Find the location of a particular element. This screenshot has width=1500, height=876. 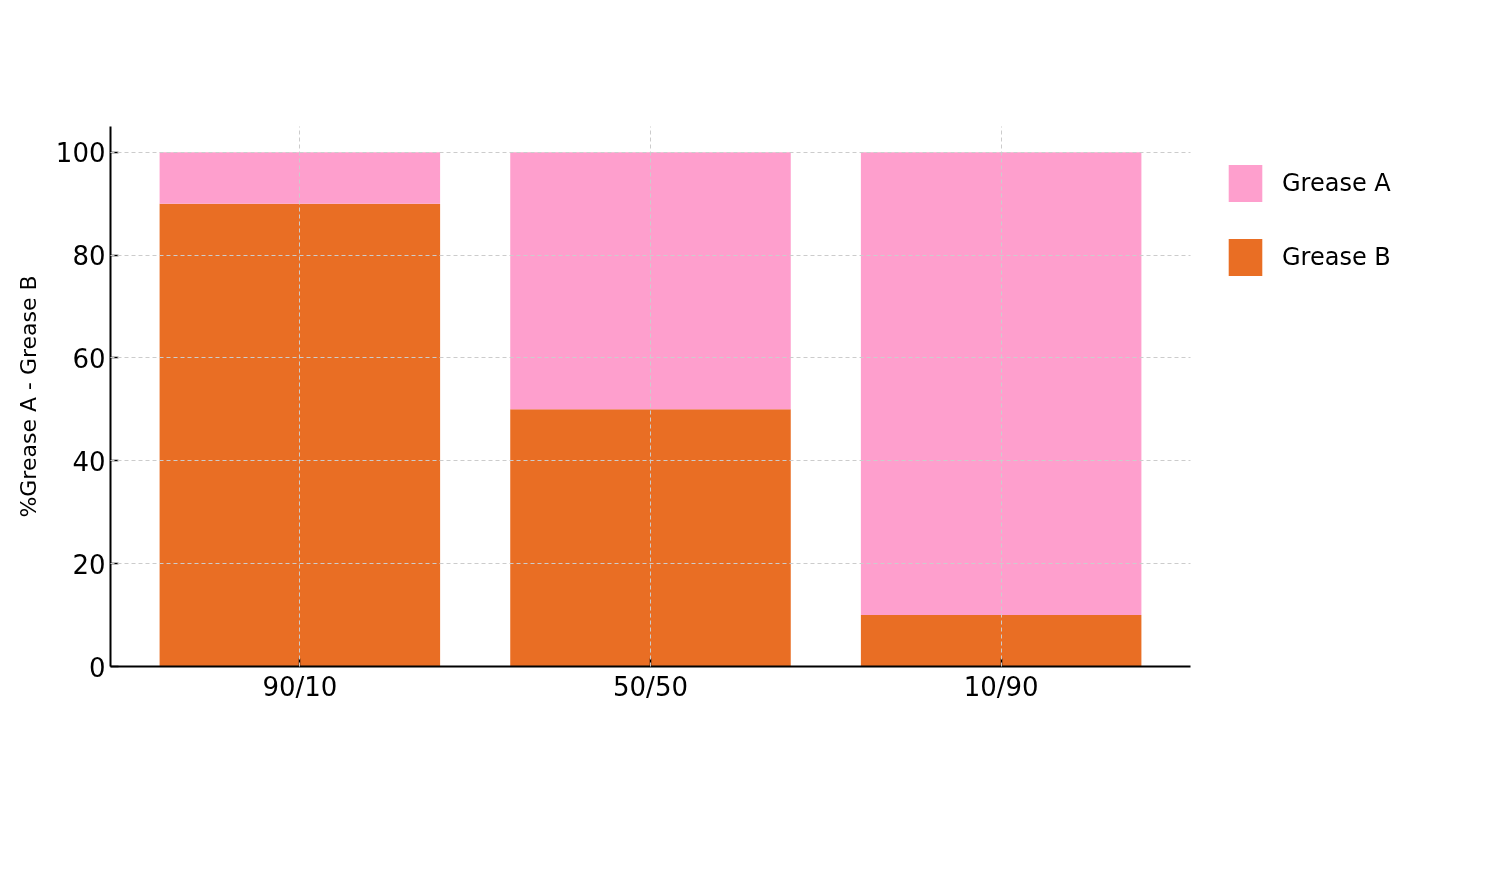

y-axis-title: %Grease A - Grease B is located at coordinates (28, 396).